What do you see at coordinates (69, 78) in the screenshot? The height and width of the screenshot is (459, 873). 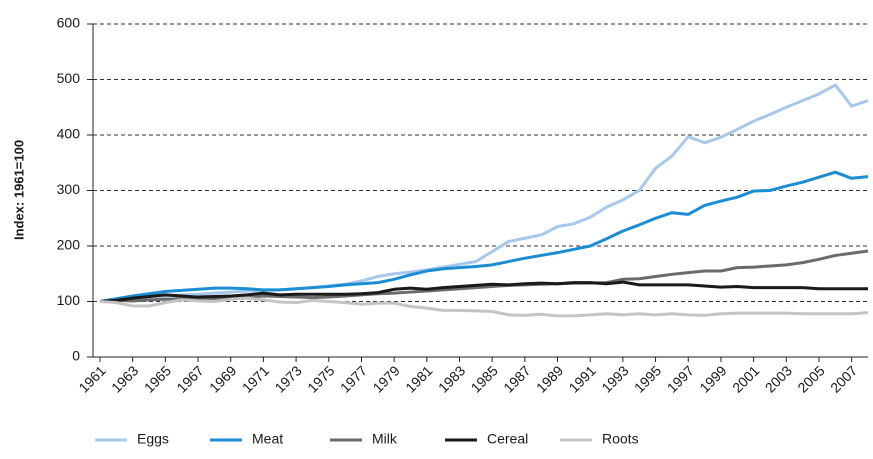 I see `y-tick-label: 500` at bounding box center [69, 78].